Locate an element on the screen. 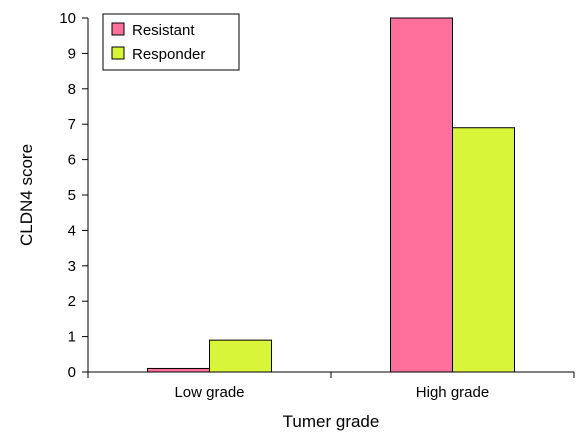  legend-swatch-resistant is located at coordinates (118, 29).